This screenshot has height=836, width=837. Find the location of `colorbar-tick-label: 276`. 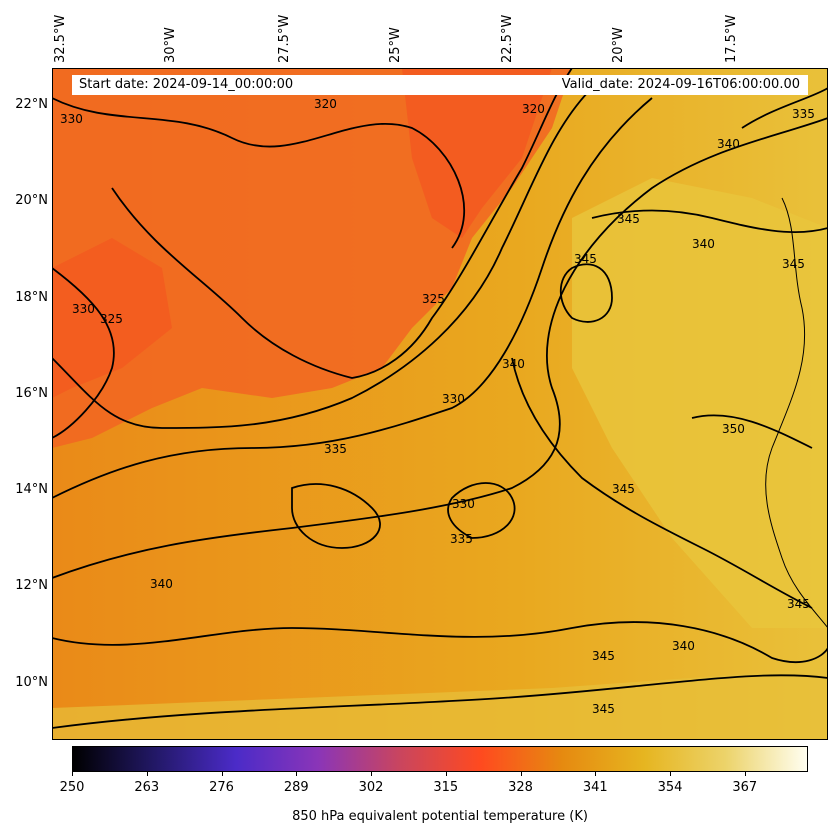

colorbar-tick-label: 276 is located at coordinates (221, 787).